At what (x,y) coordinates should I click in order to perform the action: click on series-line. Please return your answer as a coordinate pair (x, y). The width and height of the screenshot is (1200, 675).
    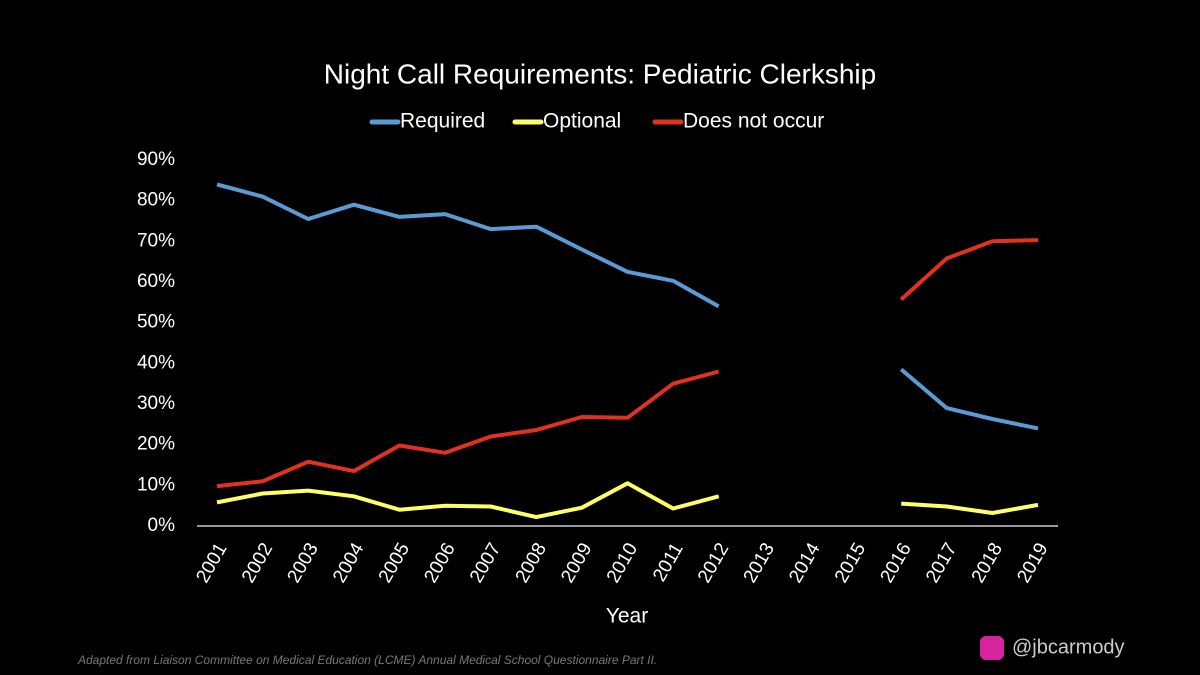
    Looking at the image, I should click on (627, 500).